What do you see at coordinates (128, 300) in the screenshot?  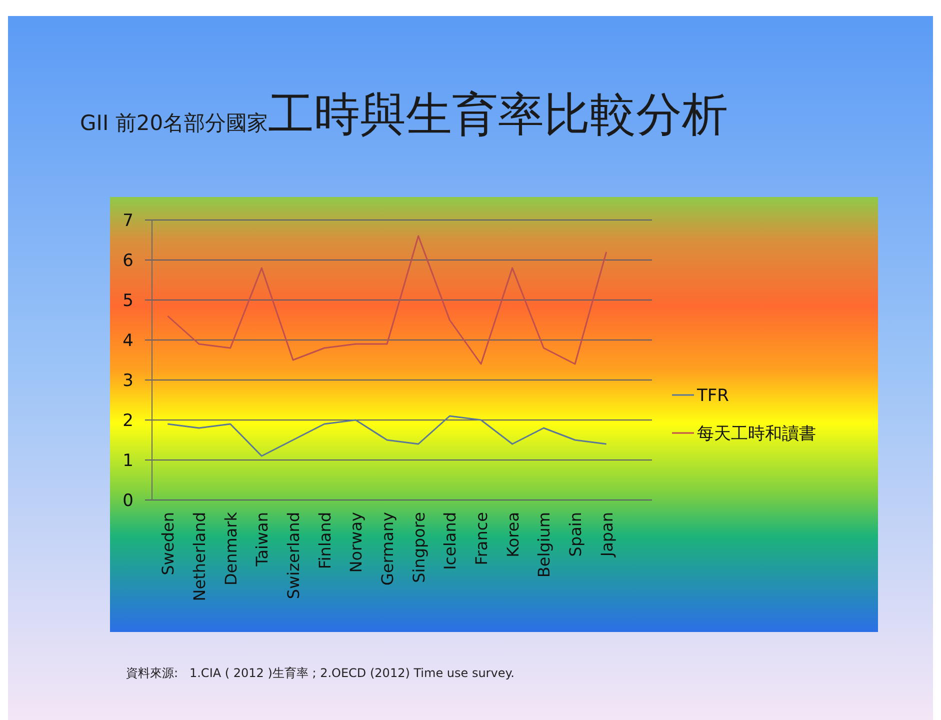 I see `y-tick-label: 5` at bounding box center [128, 300].